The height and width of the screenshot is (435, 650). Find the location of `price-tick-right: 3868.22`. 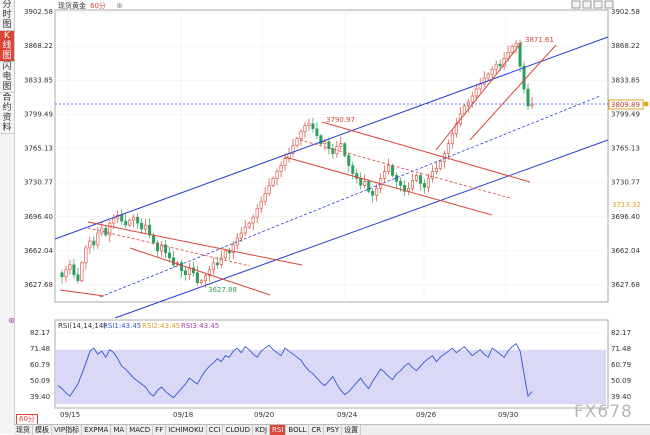

price-tick-right: 3868.22 is located at coordinates (625, 46).